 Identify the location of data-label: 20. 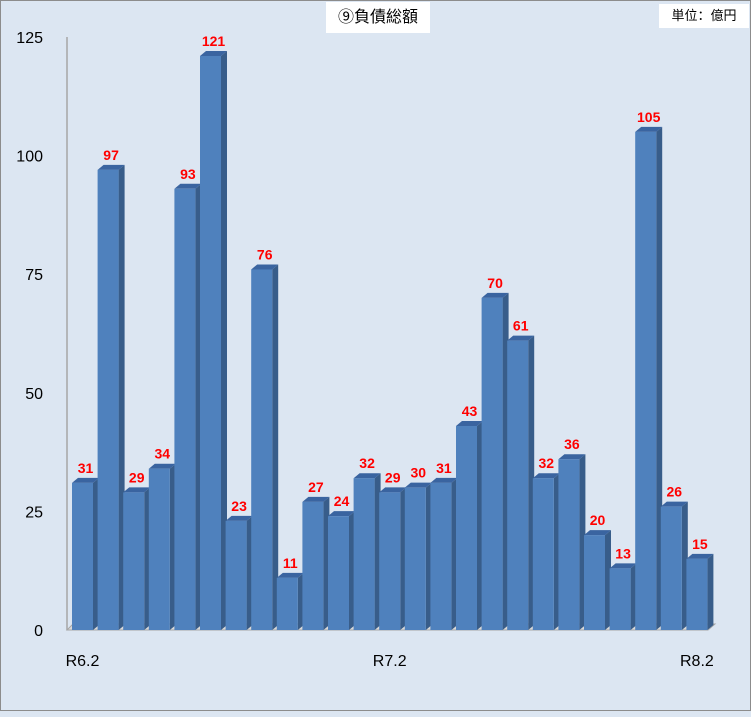
(598, 520).